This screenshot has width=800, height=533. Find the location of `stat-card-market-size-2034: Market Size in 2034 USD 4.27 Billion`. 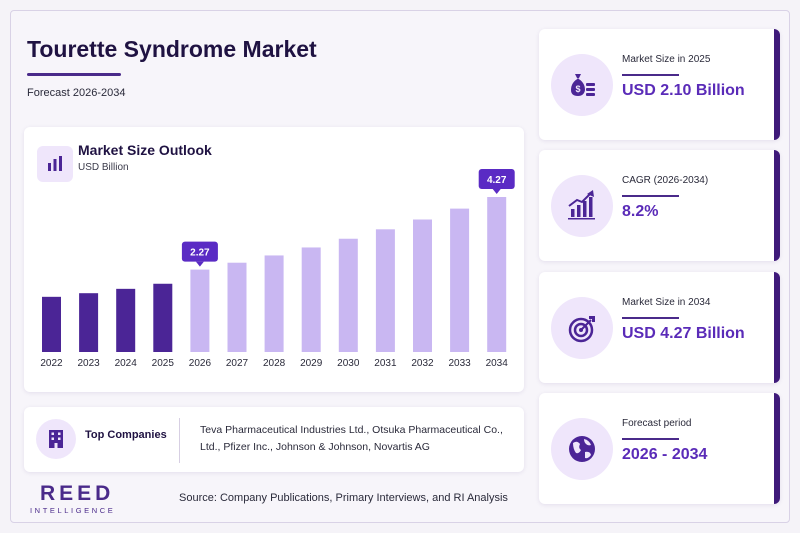

stat-card-market-size-2034: Market Size in 2034 USD 4.27 Billion is located at coordinates (659, 327).